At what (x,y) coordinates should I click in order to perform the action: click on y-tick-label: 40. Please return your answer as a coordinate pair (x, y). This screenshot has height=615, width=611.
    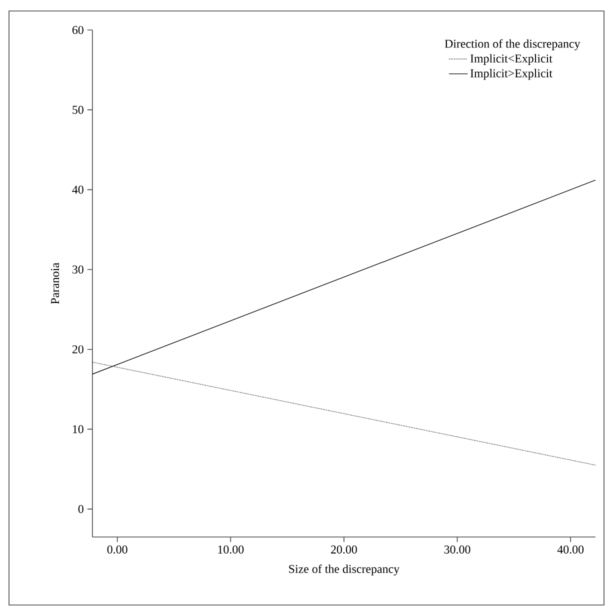
    Looking at the image, I should click on (78, 190).